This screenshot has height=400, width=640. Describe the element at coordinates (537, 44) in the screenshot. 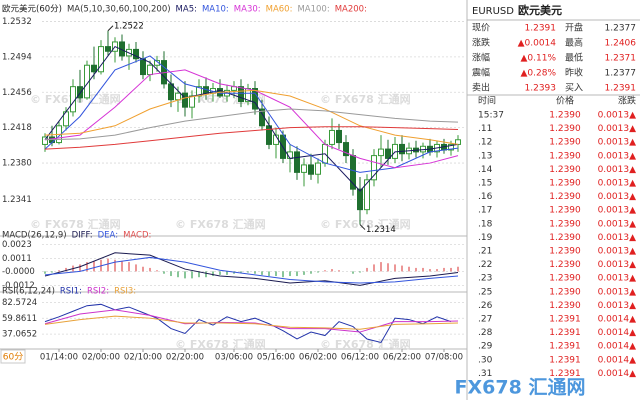

I see `quote-value: ▲0.0014` at that location.